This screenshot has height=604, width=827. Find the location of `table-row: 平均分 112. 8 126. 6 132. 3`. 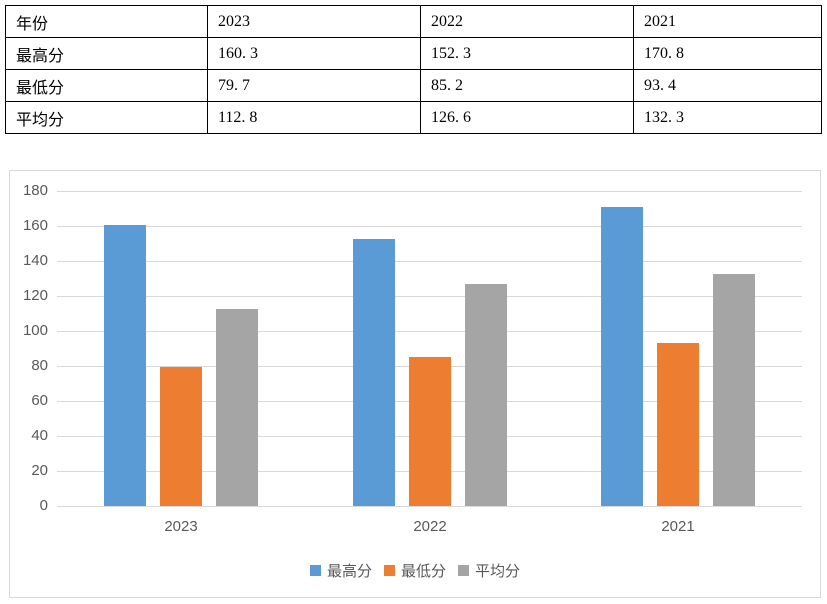

table-row: 平均分 112. 8 126. 6 132. 3 is located at coordinates (413, 117).